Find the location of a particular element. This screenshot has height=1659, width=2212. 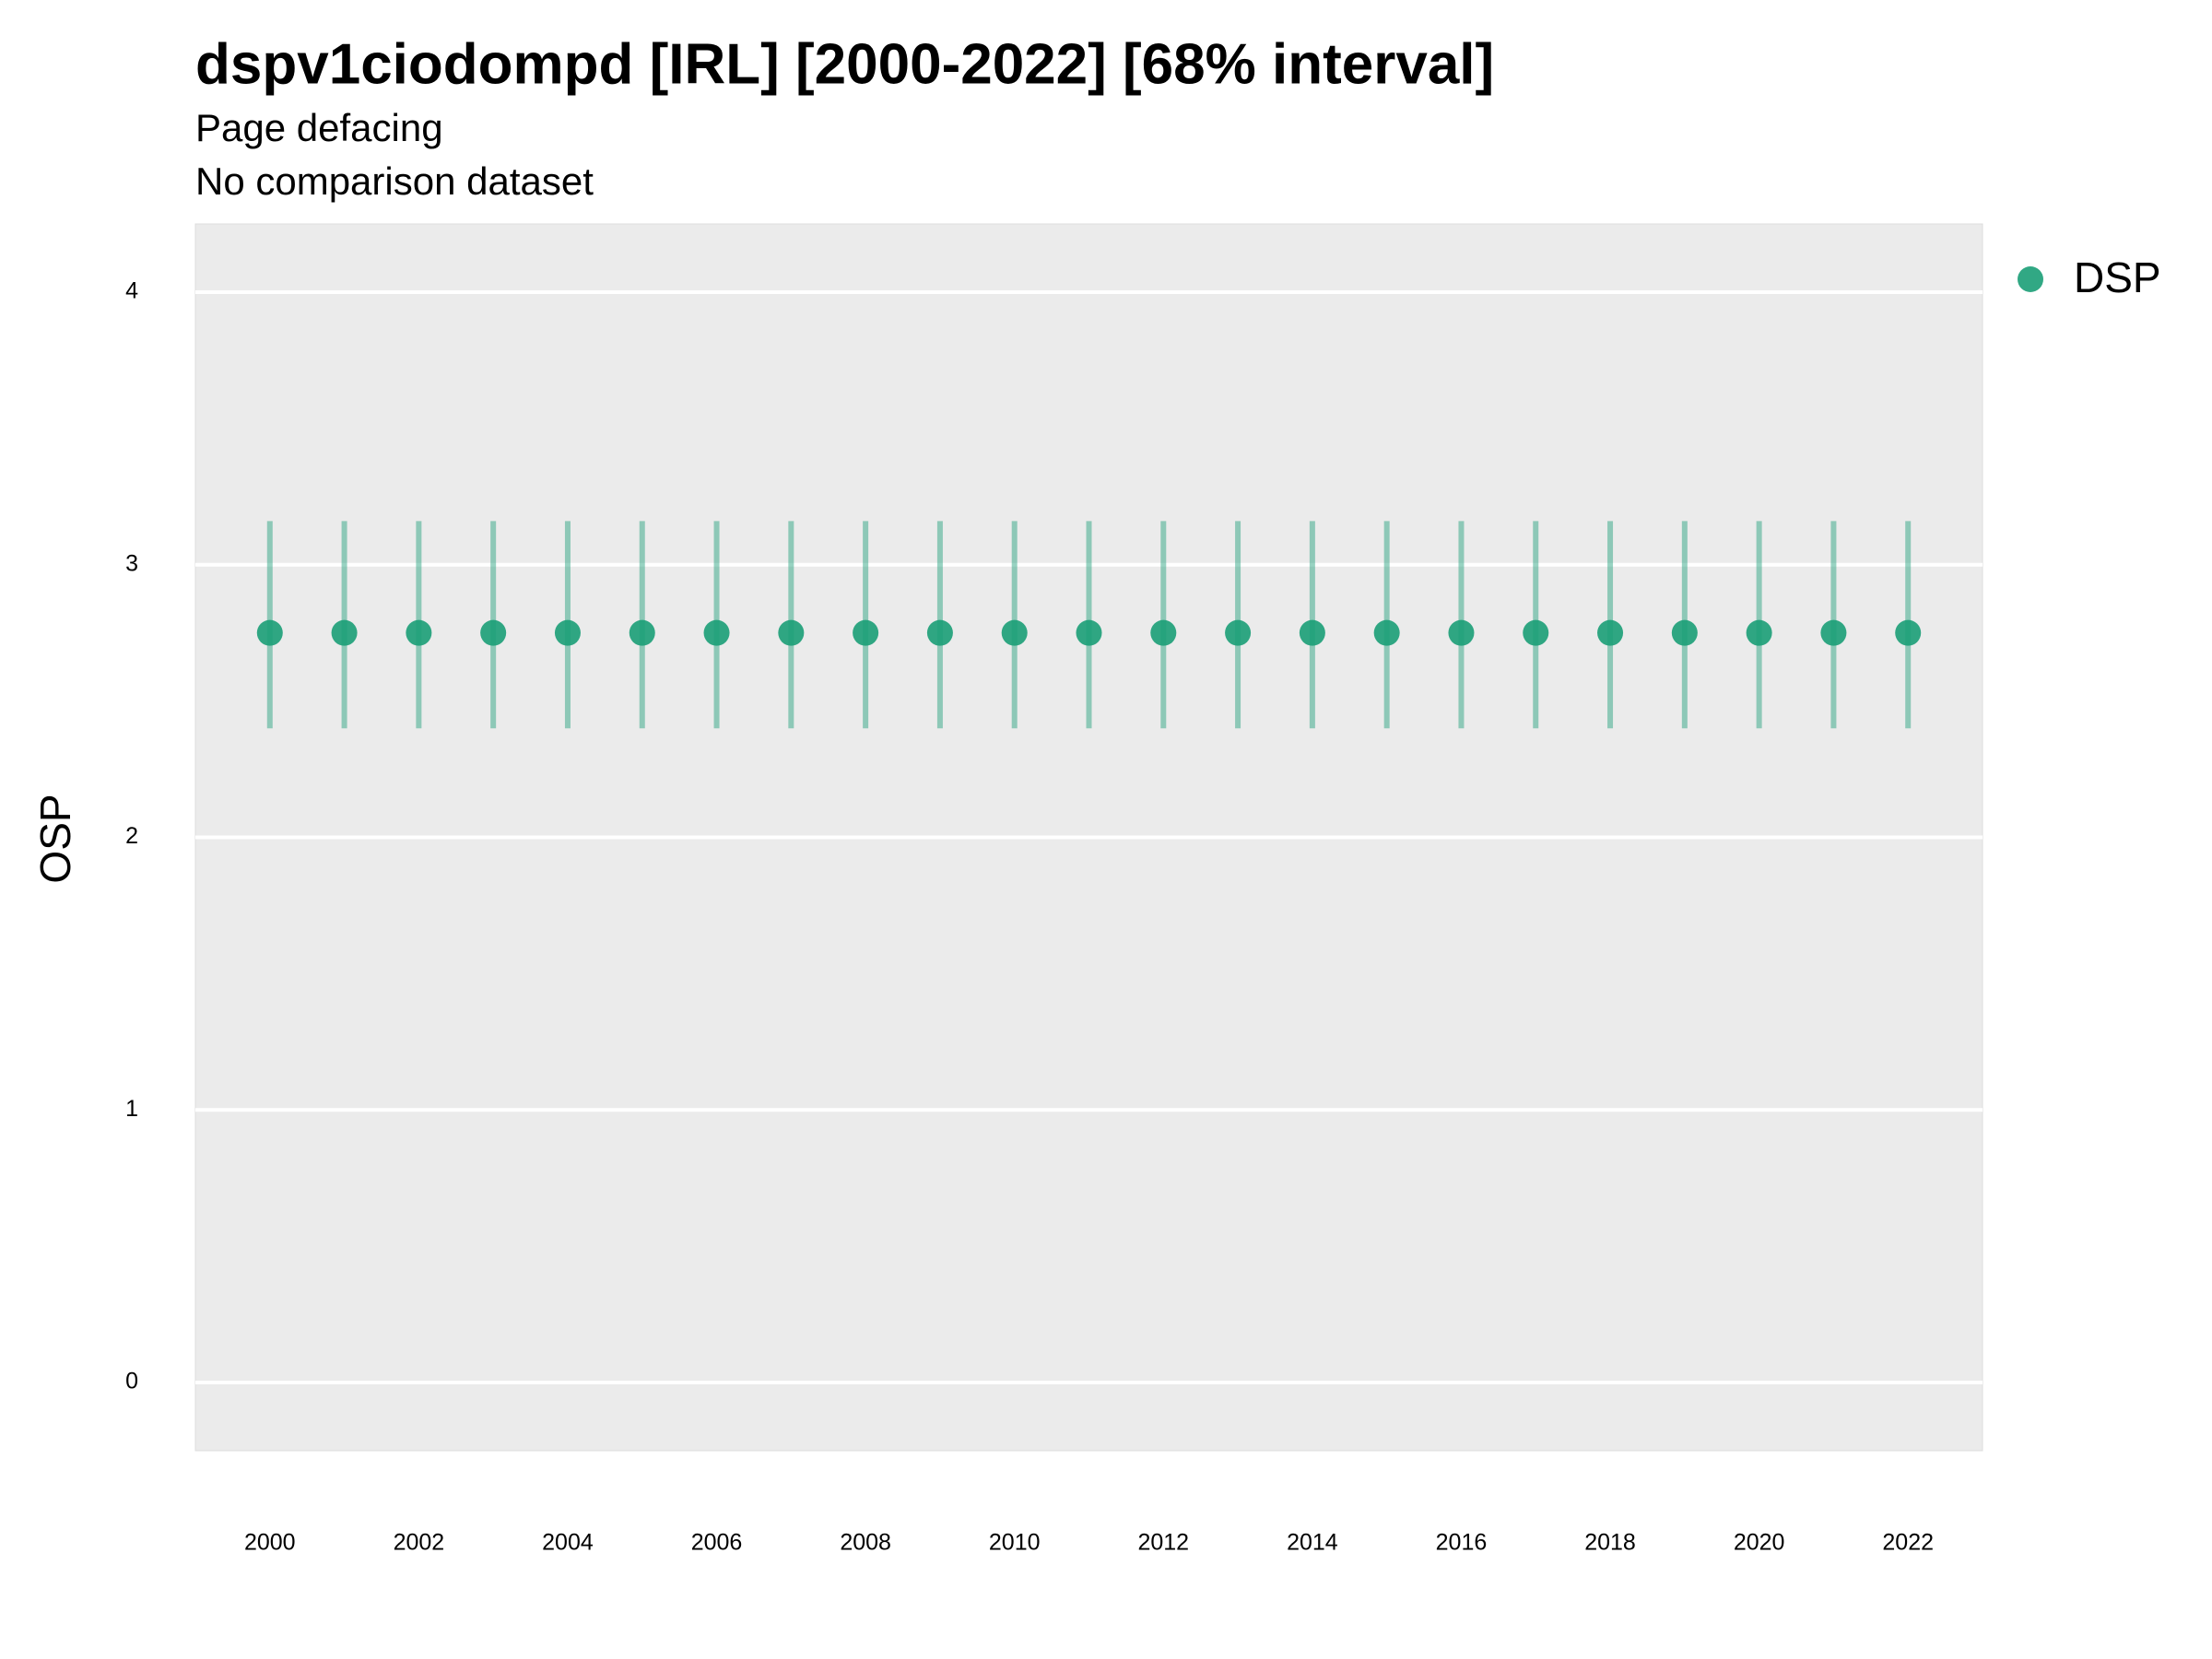

x-tick-label: 2022 is located at coordinates (1908, 1543).